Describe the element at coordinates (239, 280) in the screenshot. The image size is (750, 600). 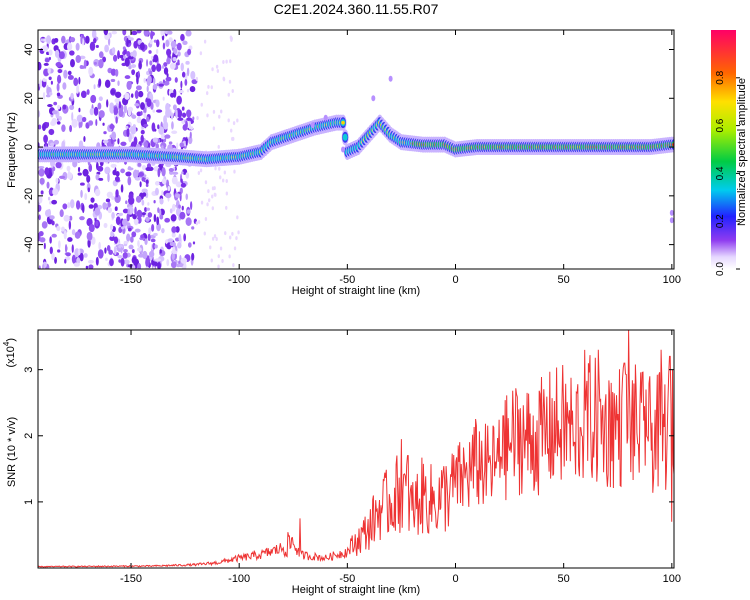
I see `spectrogram-x-tick-label: -100` at that location.